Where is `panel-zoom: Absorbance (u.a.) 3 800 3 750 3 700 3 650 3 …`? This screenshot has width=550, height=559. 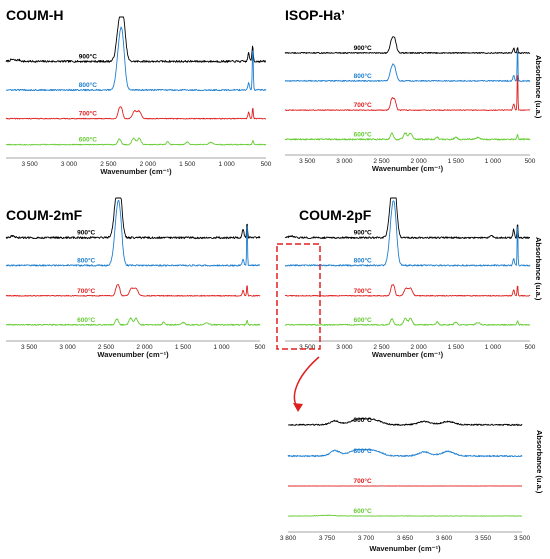
panel-zoom: Absorbance (u.a.) 3 800 3 750 3 700 3 650 3 … is located at coordinates (412, 484).